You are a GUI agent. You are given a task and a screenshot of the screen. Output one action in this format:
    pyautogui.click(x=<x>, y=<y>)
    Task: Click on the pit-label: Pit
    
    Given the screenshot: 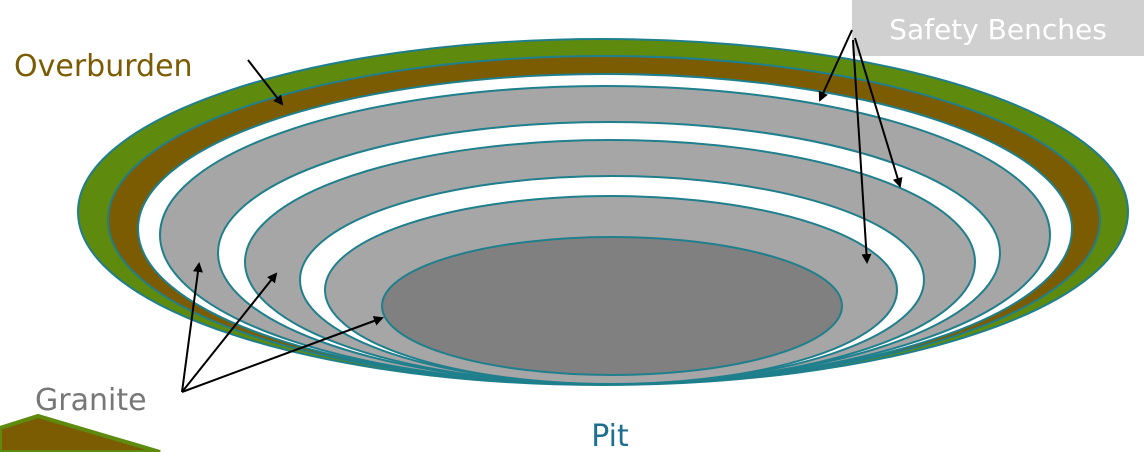 What is the action you would take?
    pyautogui.click(x=610, y=435)
    